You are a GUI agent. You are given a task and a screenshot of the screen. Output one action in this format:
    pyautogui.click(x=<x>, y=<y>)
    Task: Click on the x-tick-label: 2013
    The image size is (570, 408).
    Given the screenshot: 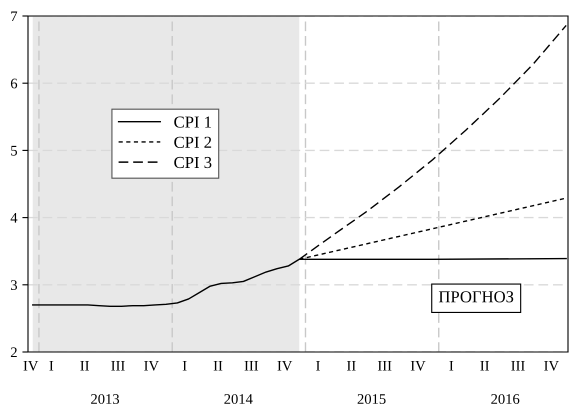 What is the action you would take?
    pyautogui.click(x=105, y=399)
    